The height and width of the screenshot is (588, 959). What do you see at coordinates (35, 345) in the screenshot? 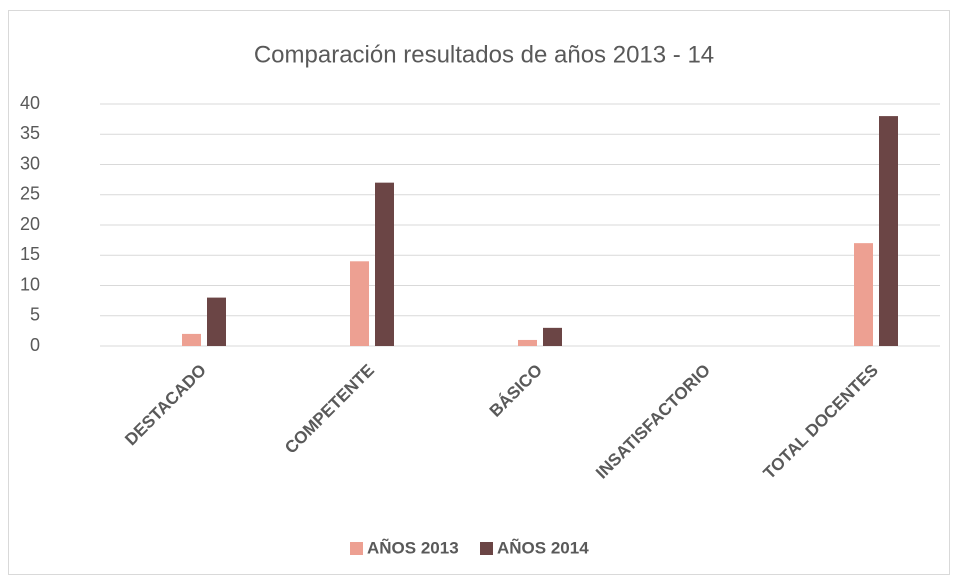
I see `y-tick-label: 0` at bounding box center [35, 345].